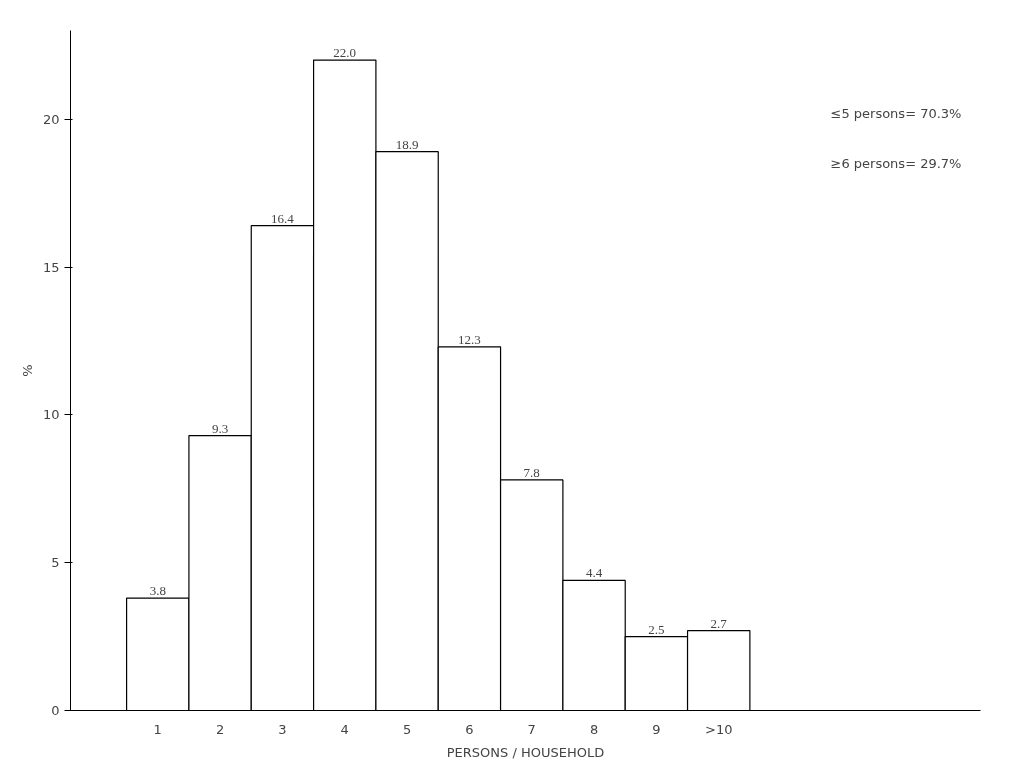  I want to click on x-tick-label: 8, so click(594, 729).